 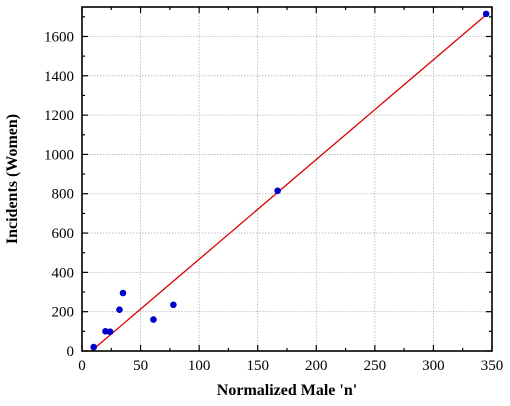 What do you see at coordinates (59, 155) in the screenshot?
I see `y-tick-label: 1000` at bounding box center [59, 155].